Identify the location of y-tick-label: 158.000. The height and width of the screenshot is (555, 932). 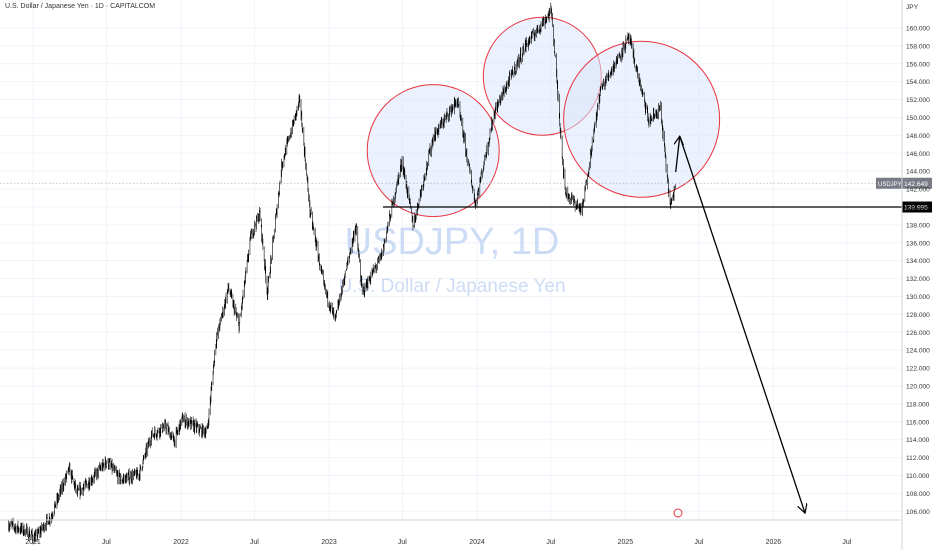
(918, 46).